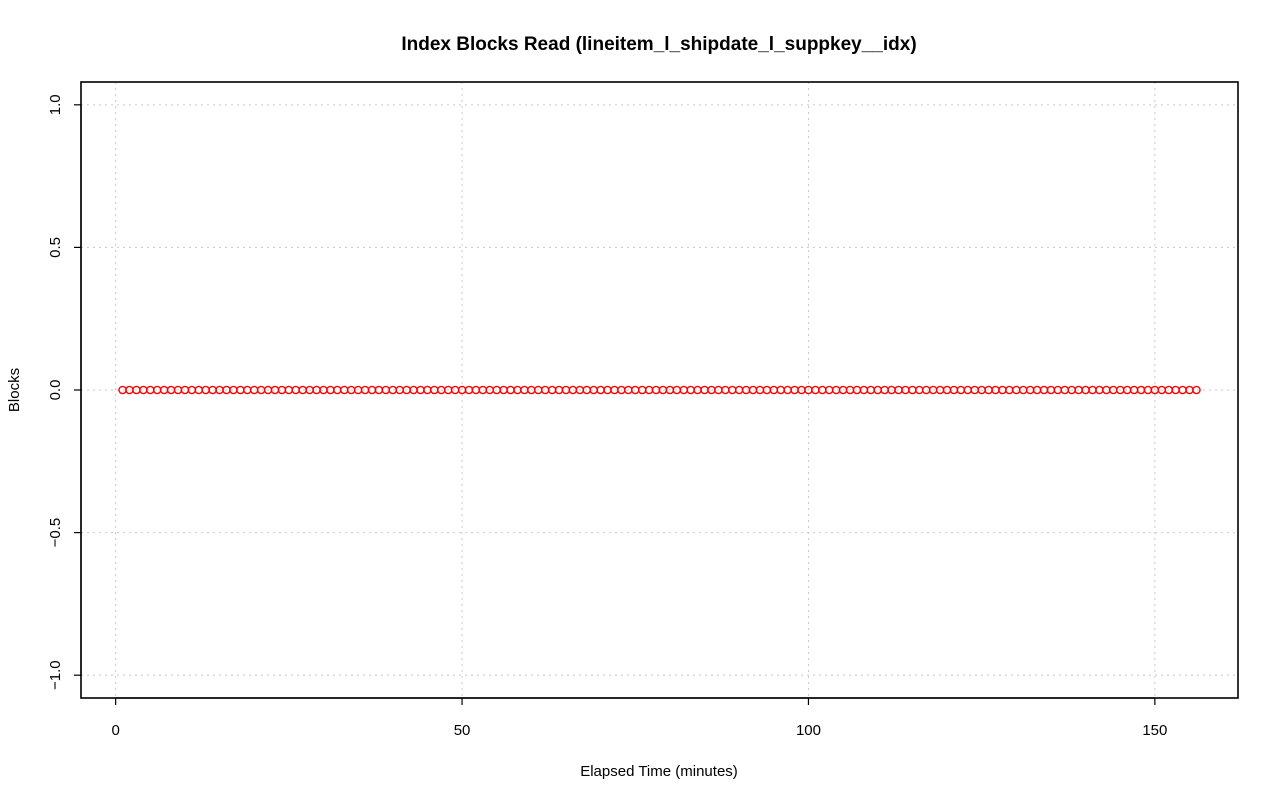 The width and height of the screenshot is (1280, 801). Describe the element at coordinates (55, 675) in the screenshot. I see `y-tick-label: −1.0` at that location.